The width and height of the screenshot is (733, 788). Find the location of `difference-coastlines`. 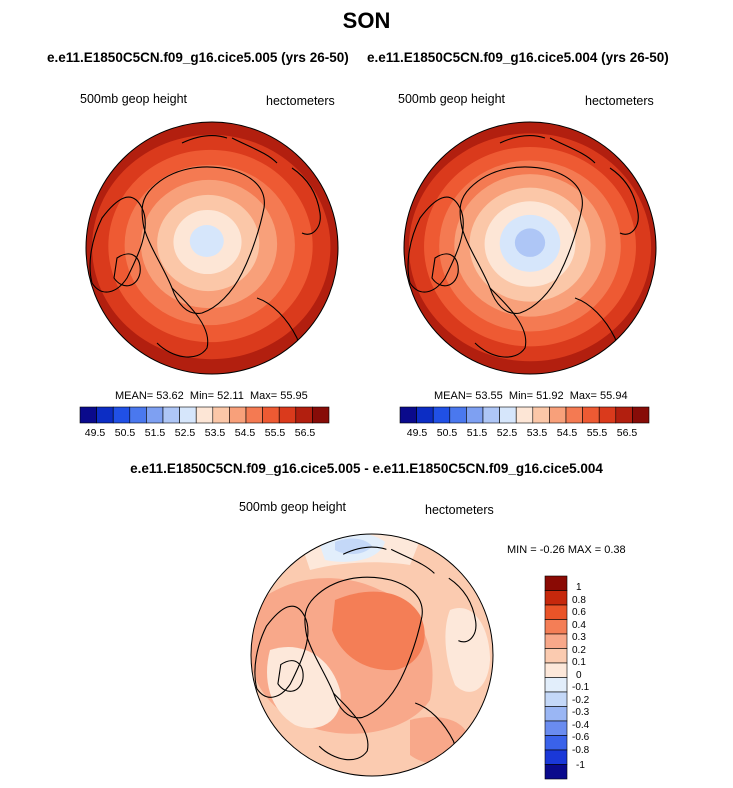

difference-coastlines is located at coordinates (365, 656).